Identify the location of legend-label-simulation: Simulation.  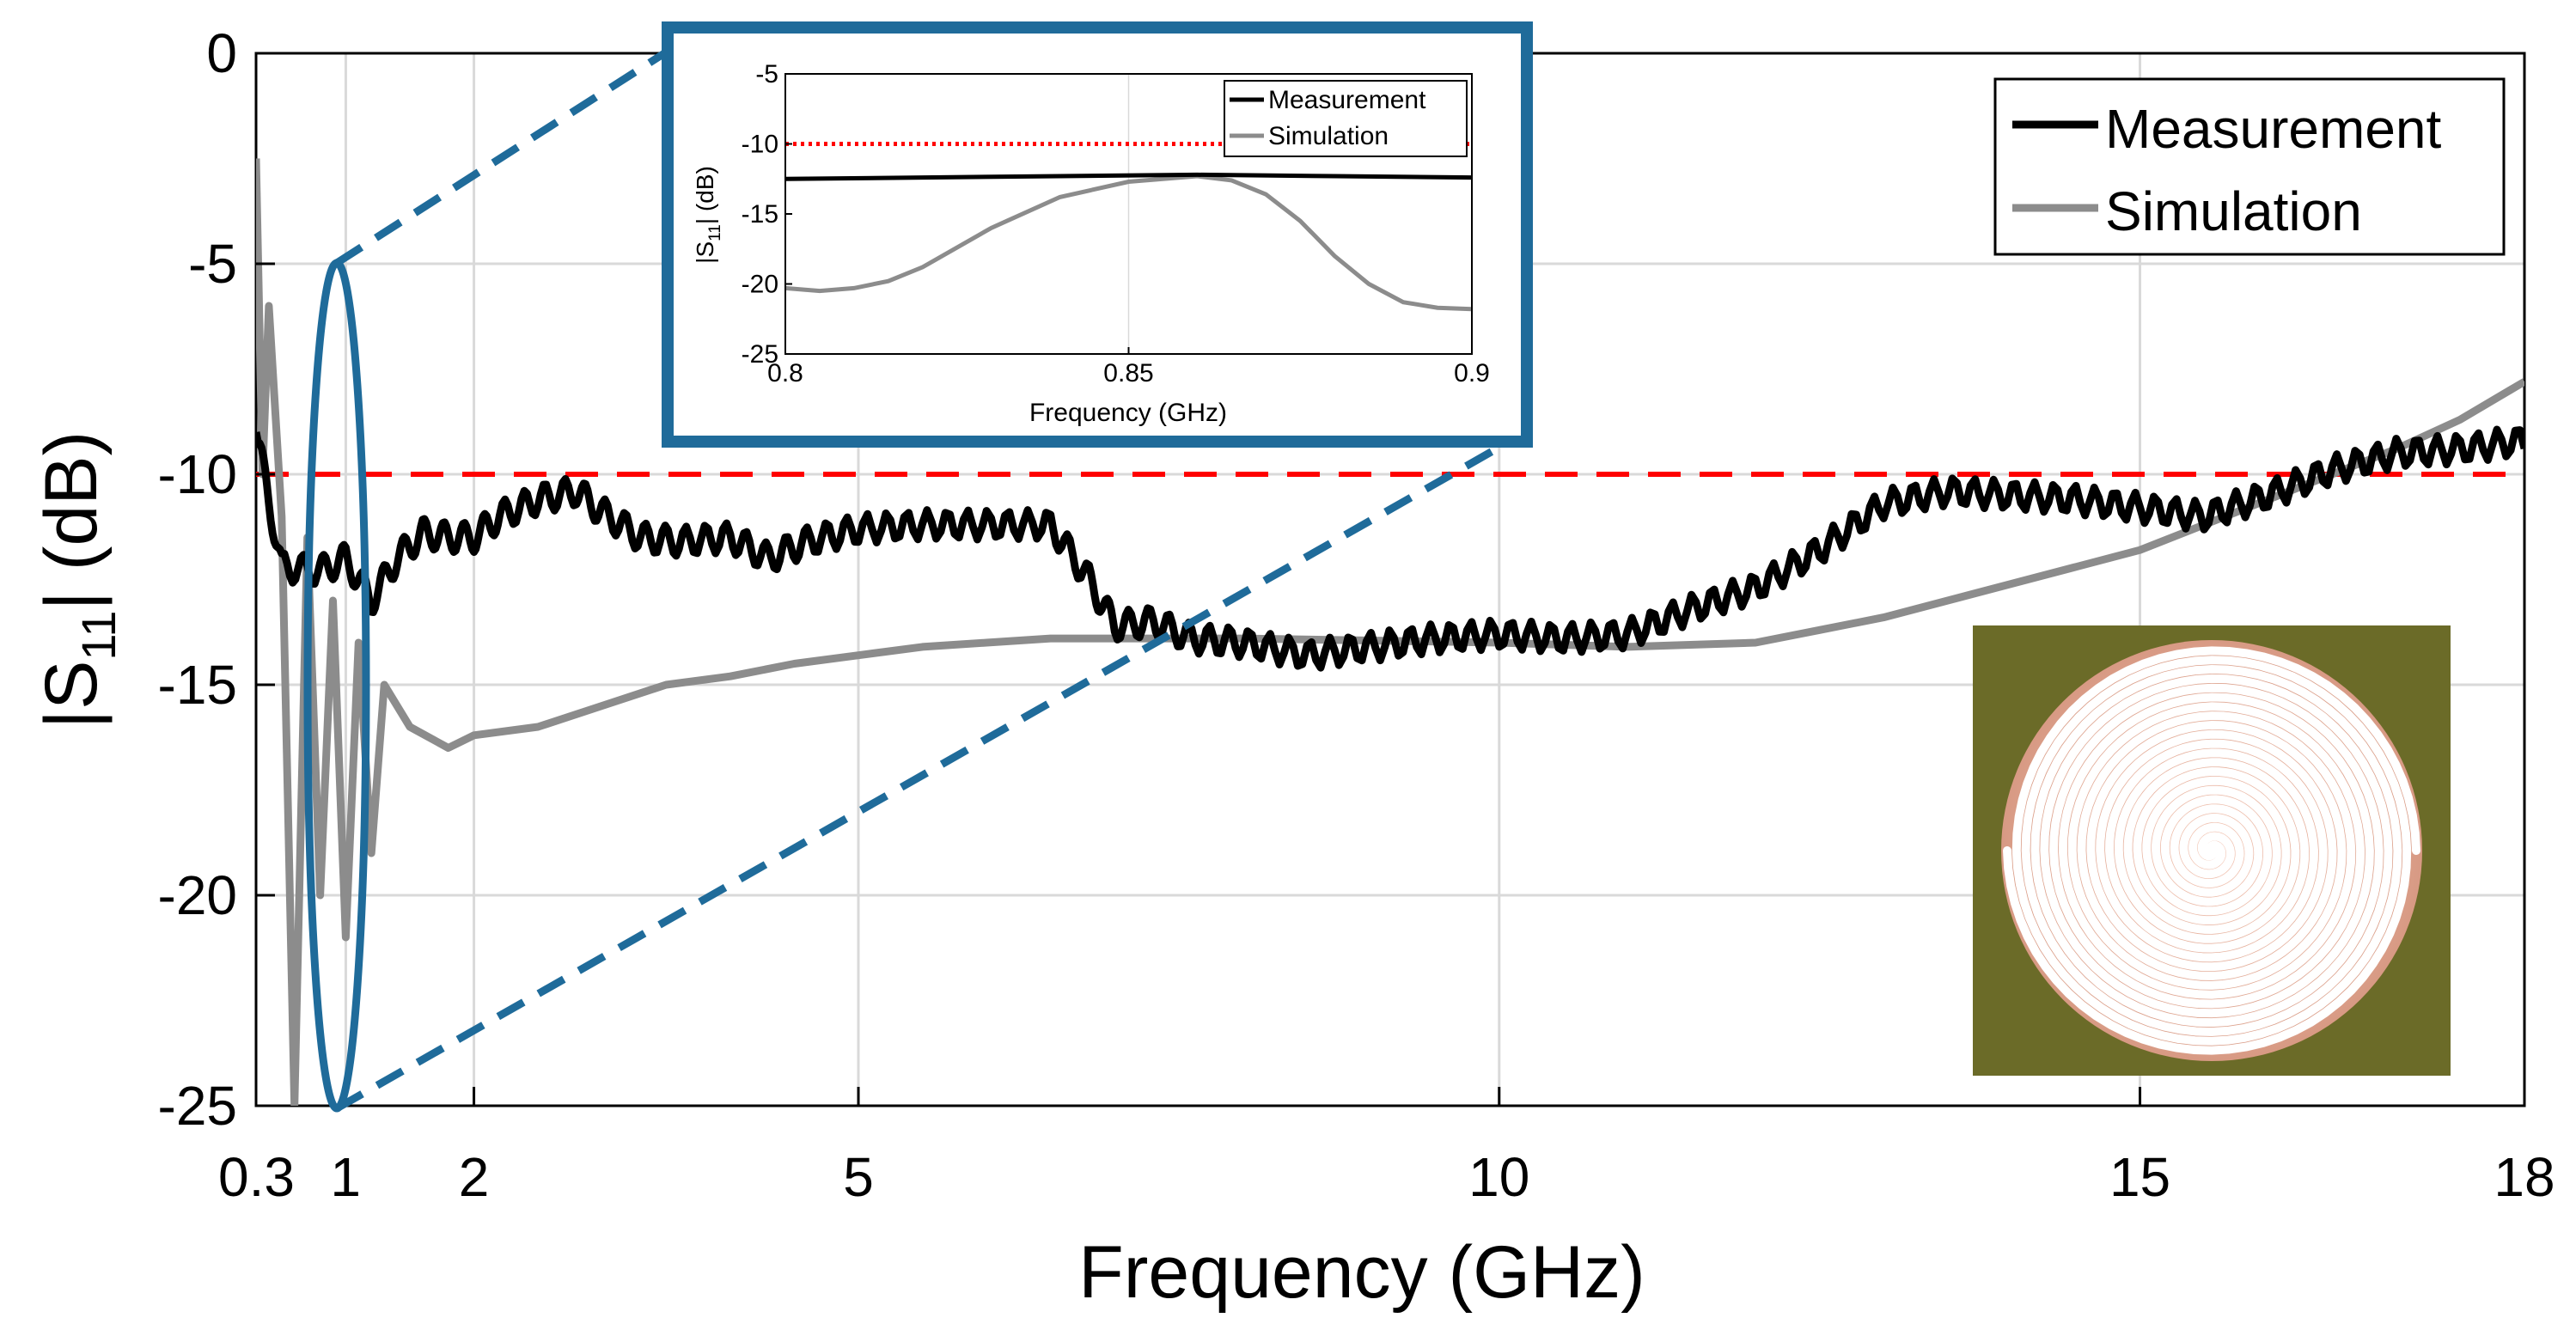
(2233, 211).